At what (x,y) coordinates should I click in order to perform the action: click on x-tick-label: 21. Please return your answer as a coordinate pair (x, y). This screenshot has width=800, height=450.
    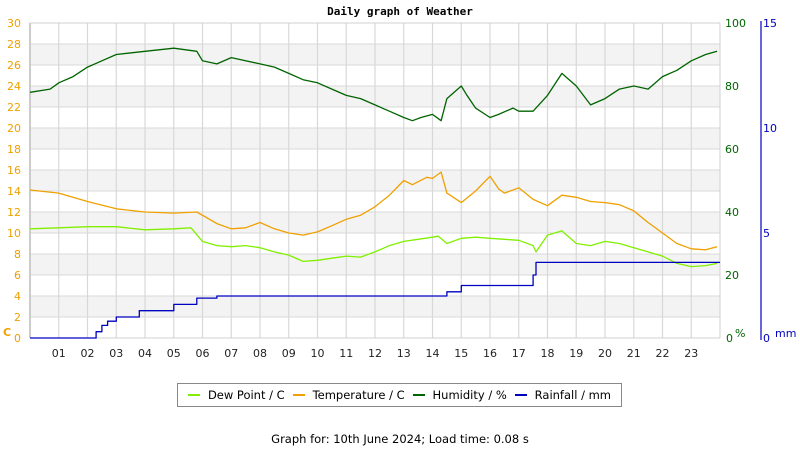
    Looking at the image, I should click on (634, 353).